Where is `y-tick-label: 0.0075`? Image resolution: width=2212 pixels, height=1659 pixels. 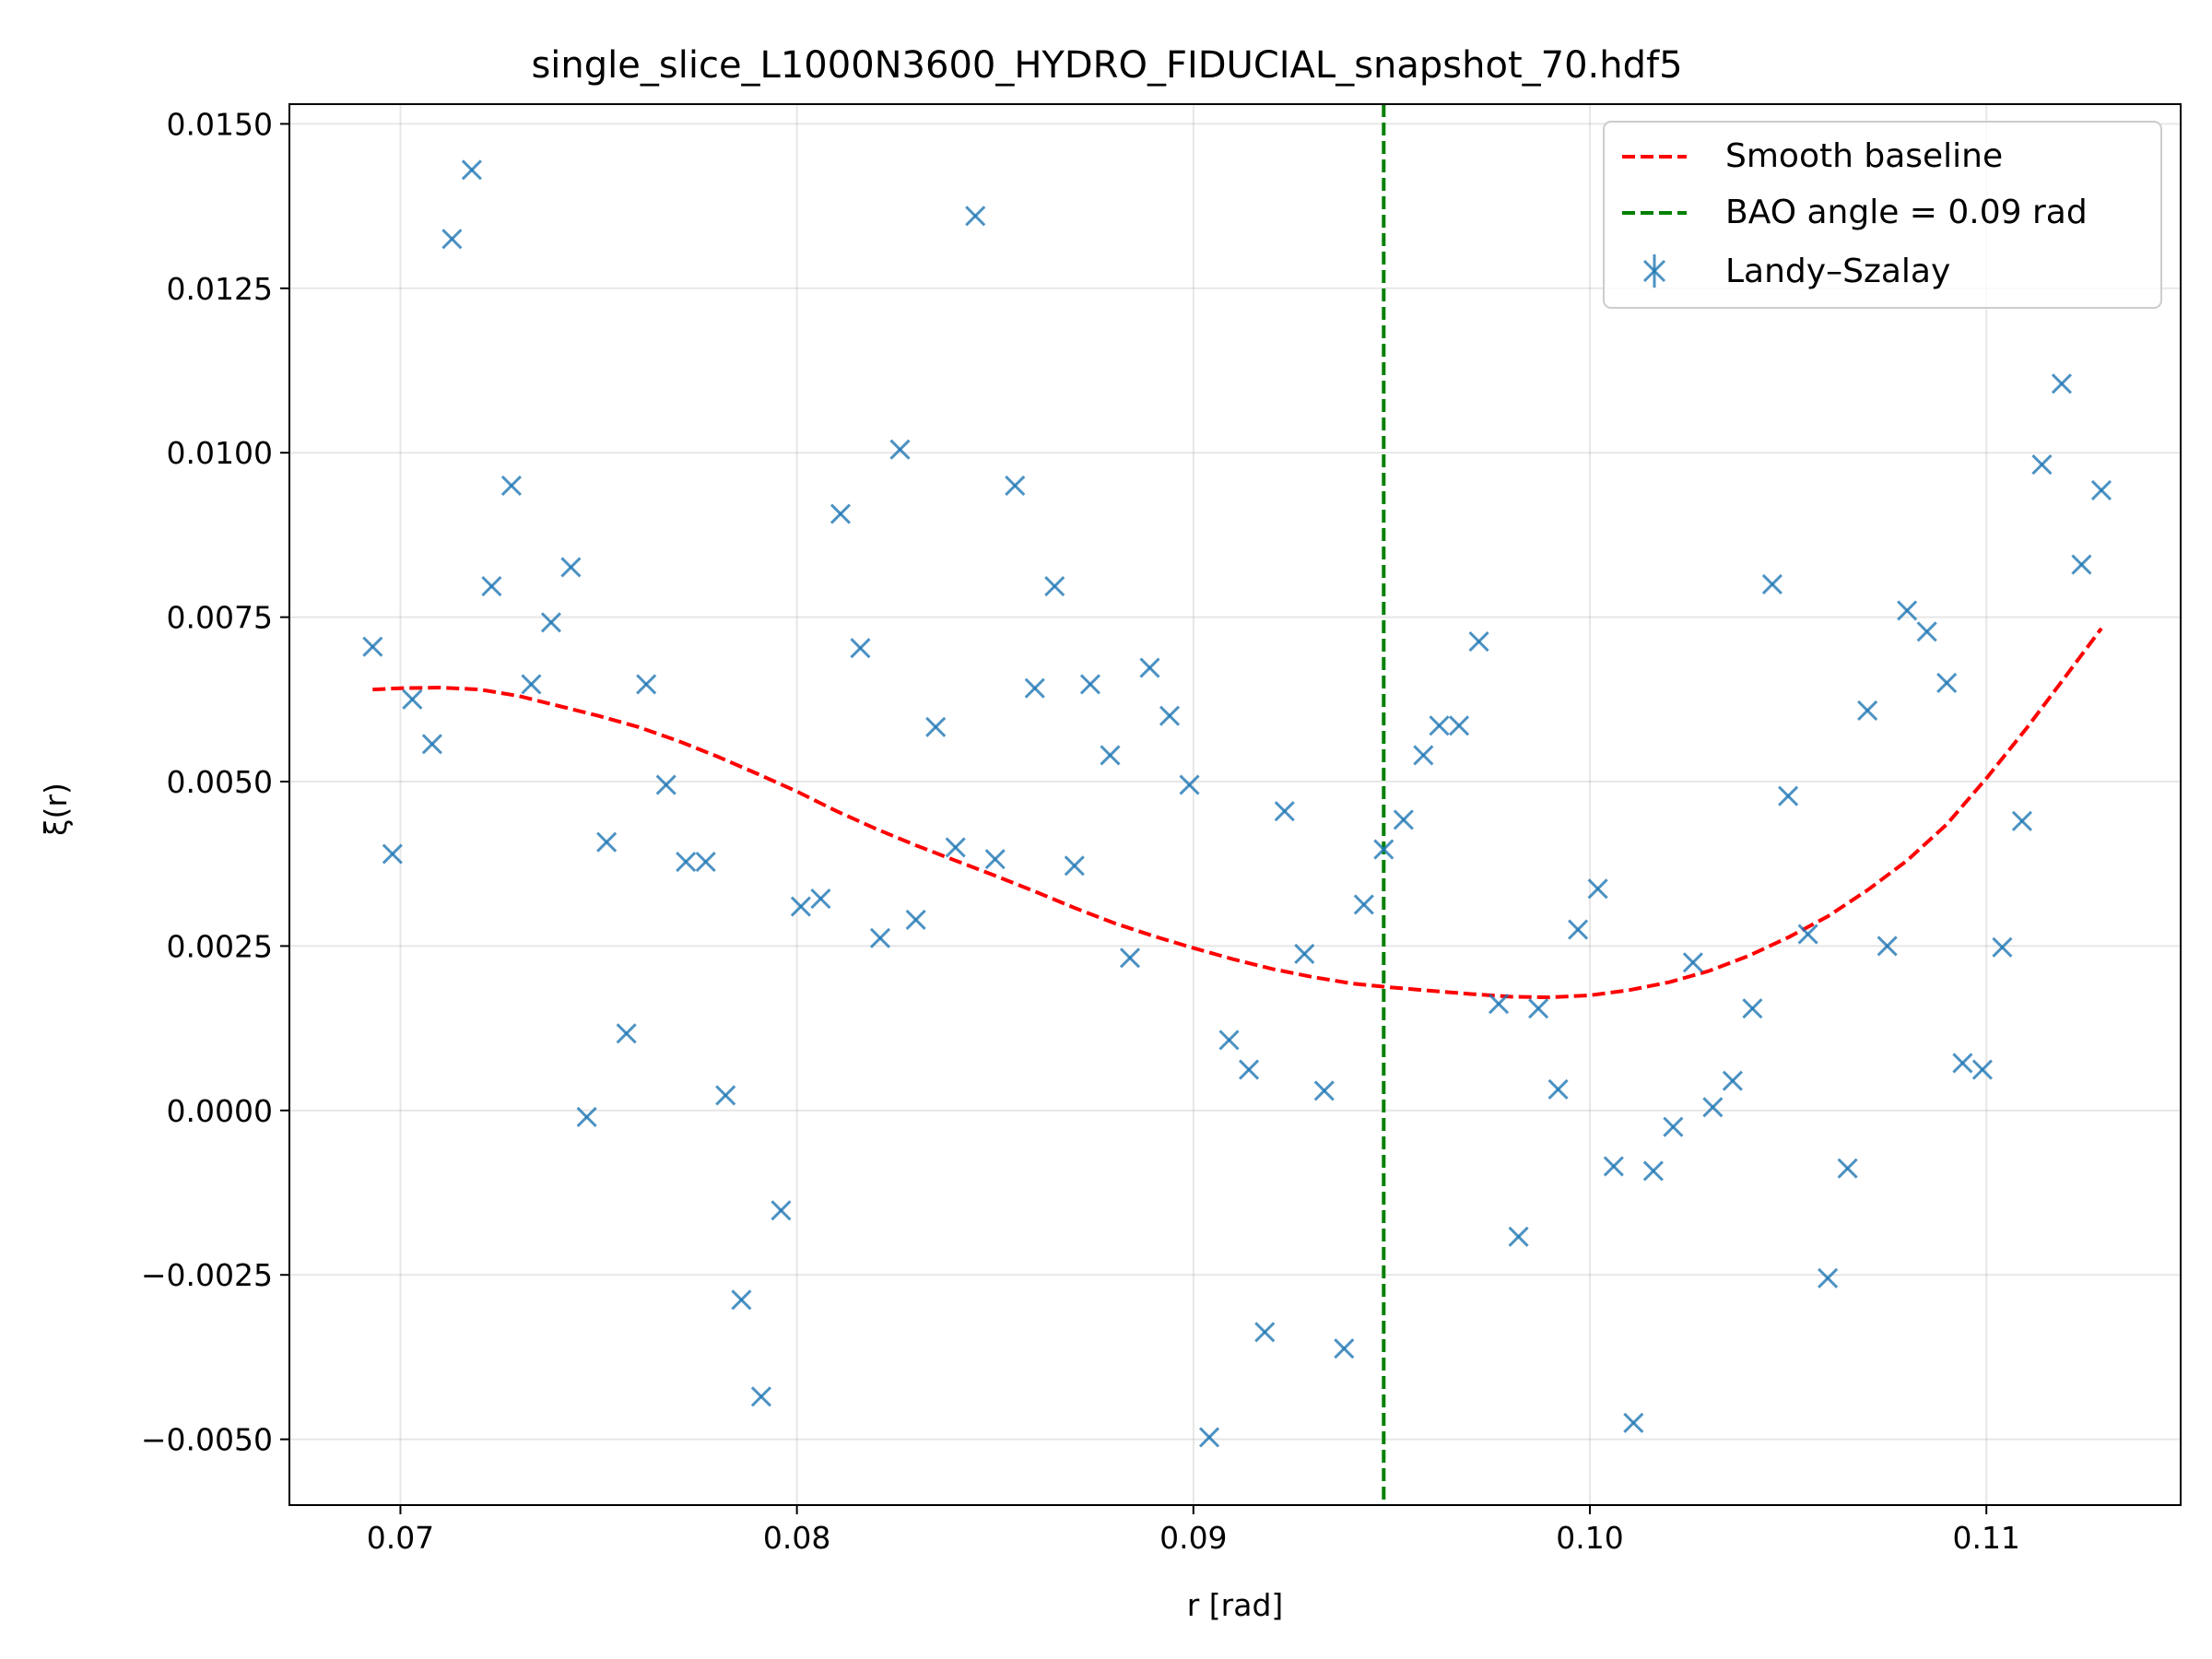 y-tick-label: 0.0075 is located at coordinates (220, 618).